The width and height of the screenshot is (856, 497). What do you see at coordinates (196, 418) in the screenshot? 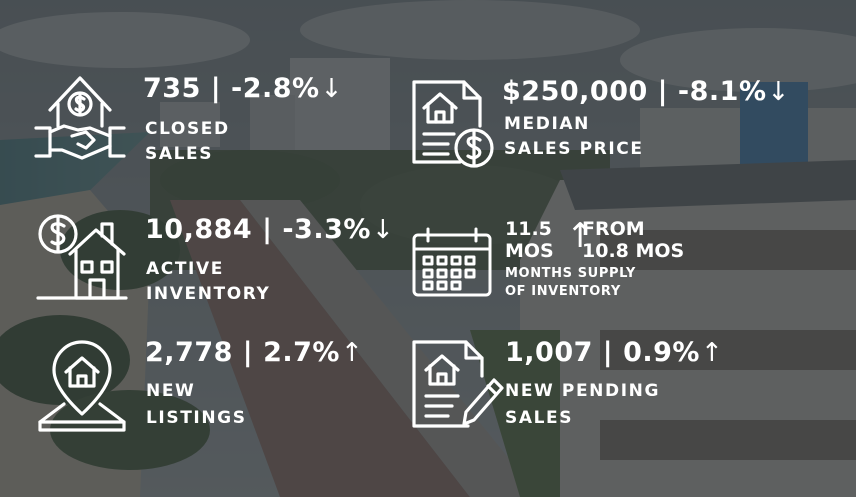
I see `new-listings-label-line2: LISTINGS` at bounding box center [196, 418].